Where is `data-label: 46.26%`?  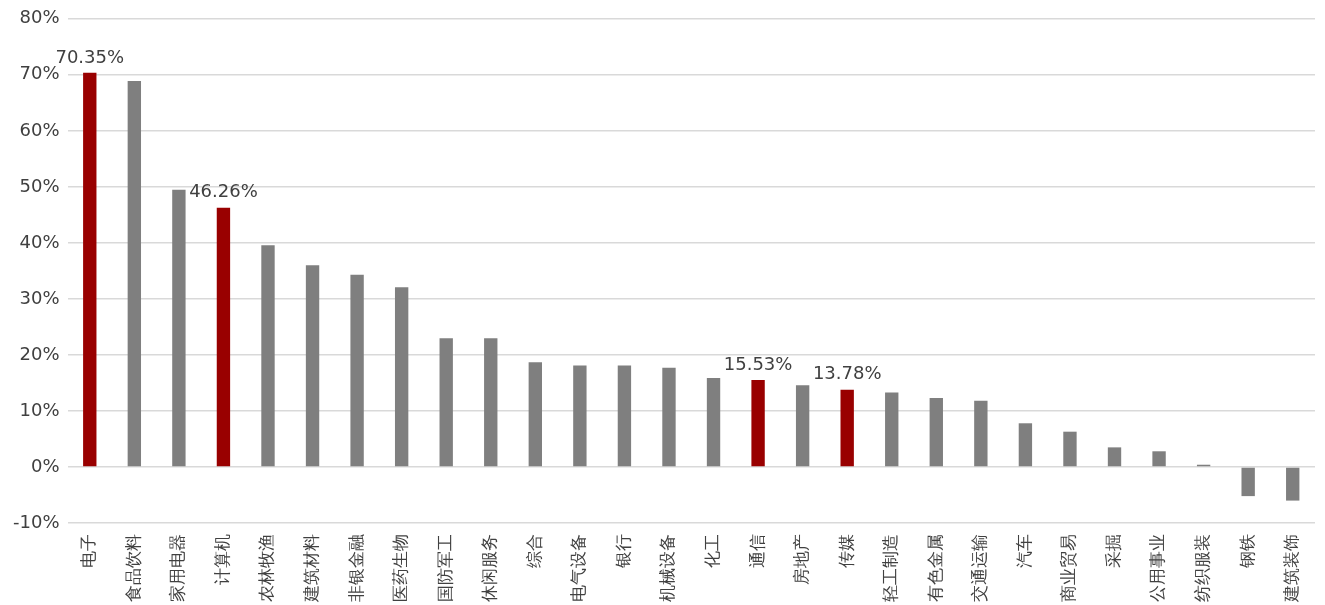
data-label: 46.26% is located at coordinates (223, 191).